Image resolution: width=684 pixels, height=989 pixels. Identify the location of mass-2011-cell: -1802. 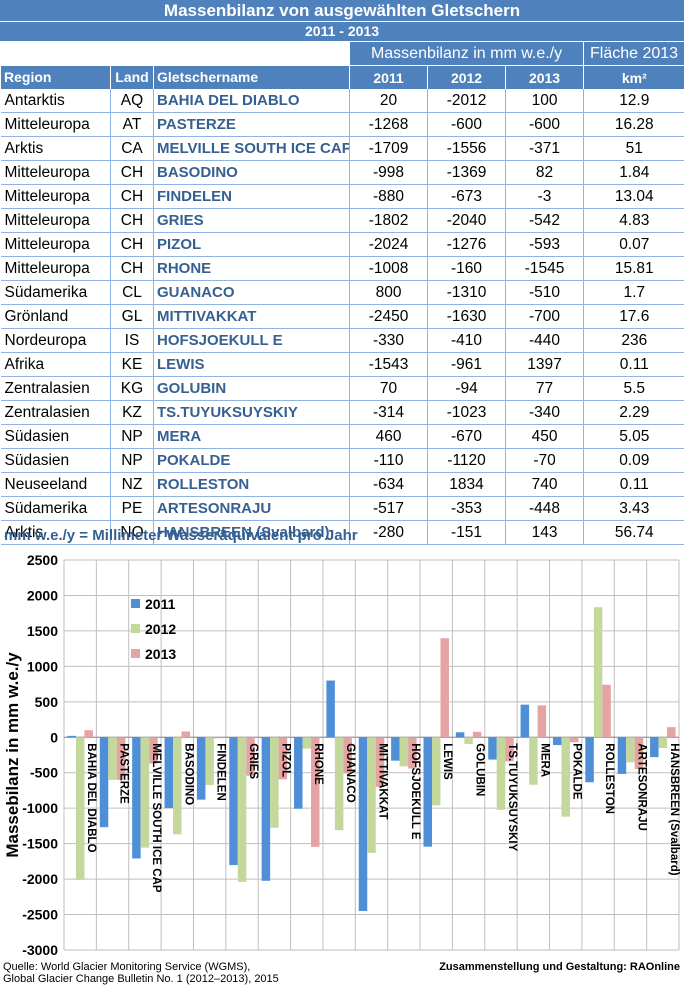
(388, 220).